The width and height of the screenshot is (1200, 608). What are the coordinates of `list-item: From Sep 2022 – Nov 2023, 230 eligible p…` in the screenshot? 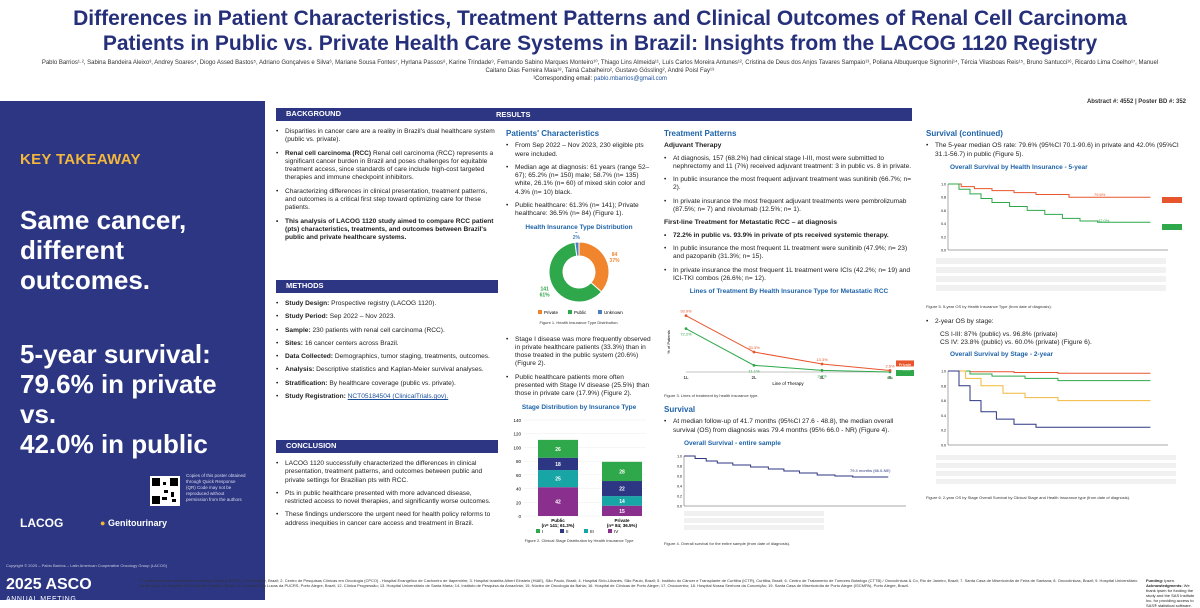 It's located at (579, 150).